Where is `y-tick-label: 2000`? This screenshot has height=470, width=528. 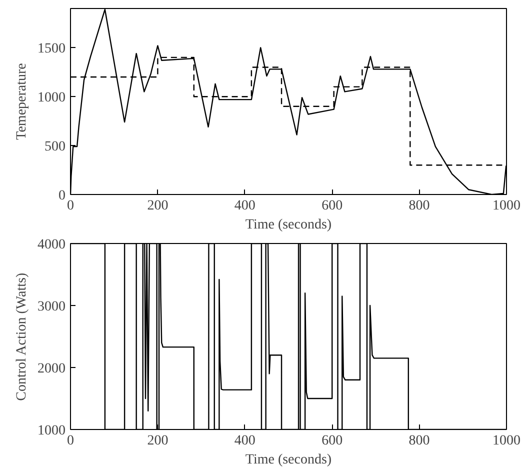
y-tick-label: 2000 is located at coordinates (52, 369).